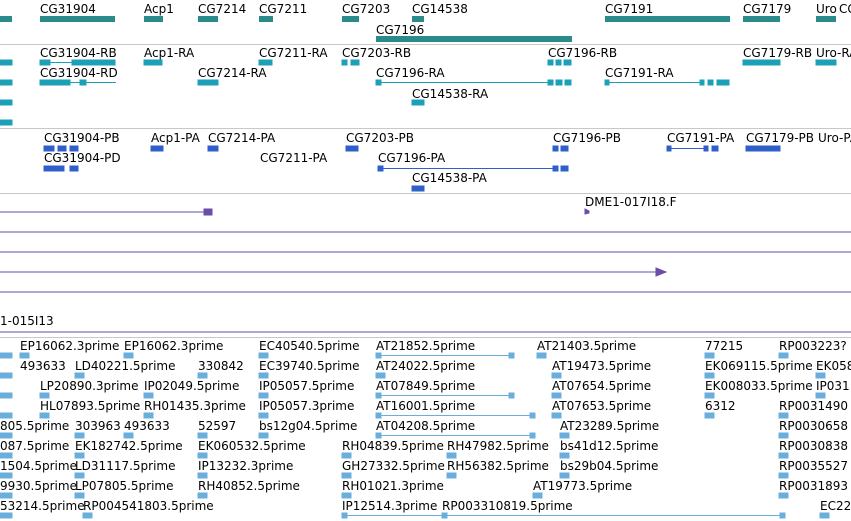 This screenshot has height=521, width=851. What do you see at coordinates (814, 406) in the screenshot?
I see `est-label: RP0031490` at bounding box center [814, 406].